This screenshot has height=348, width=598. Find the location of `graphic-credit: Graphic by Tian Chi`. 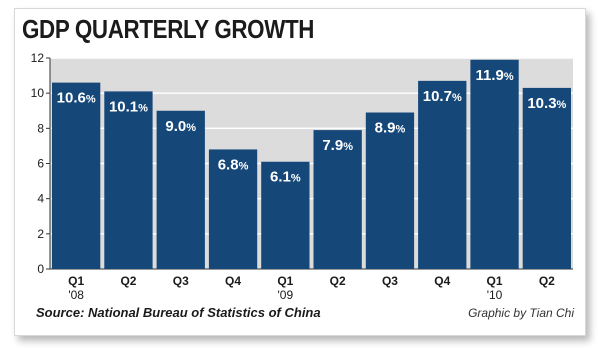

graphic-credit: Graphic by Tian Chi is located at coordinates (521, 313).